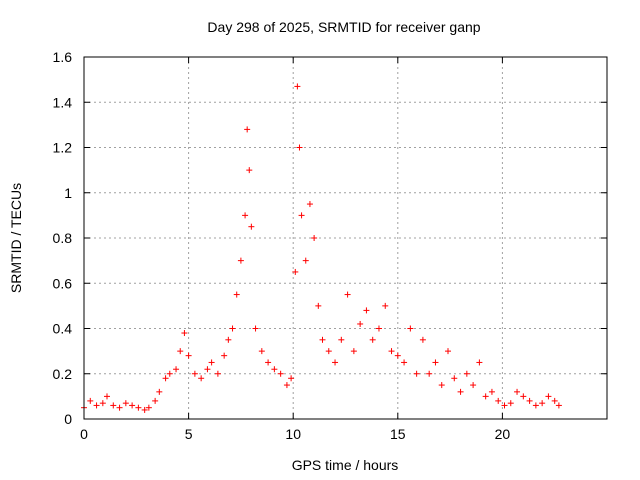  I want to click on x-tick-label: 15, so click(398, 434).